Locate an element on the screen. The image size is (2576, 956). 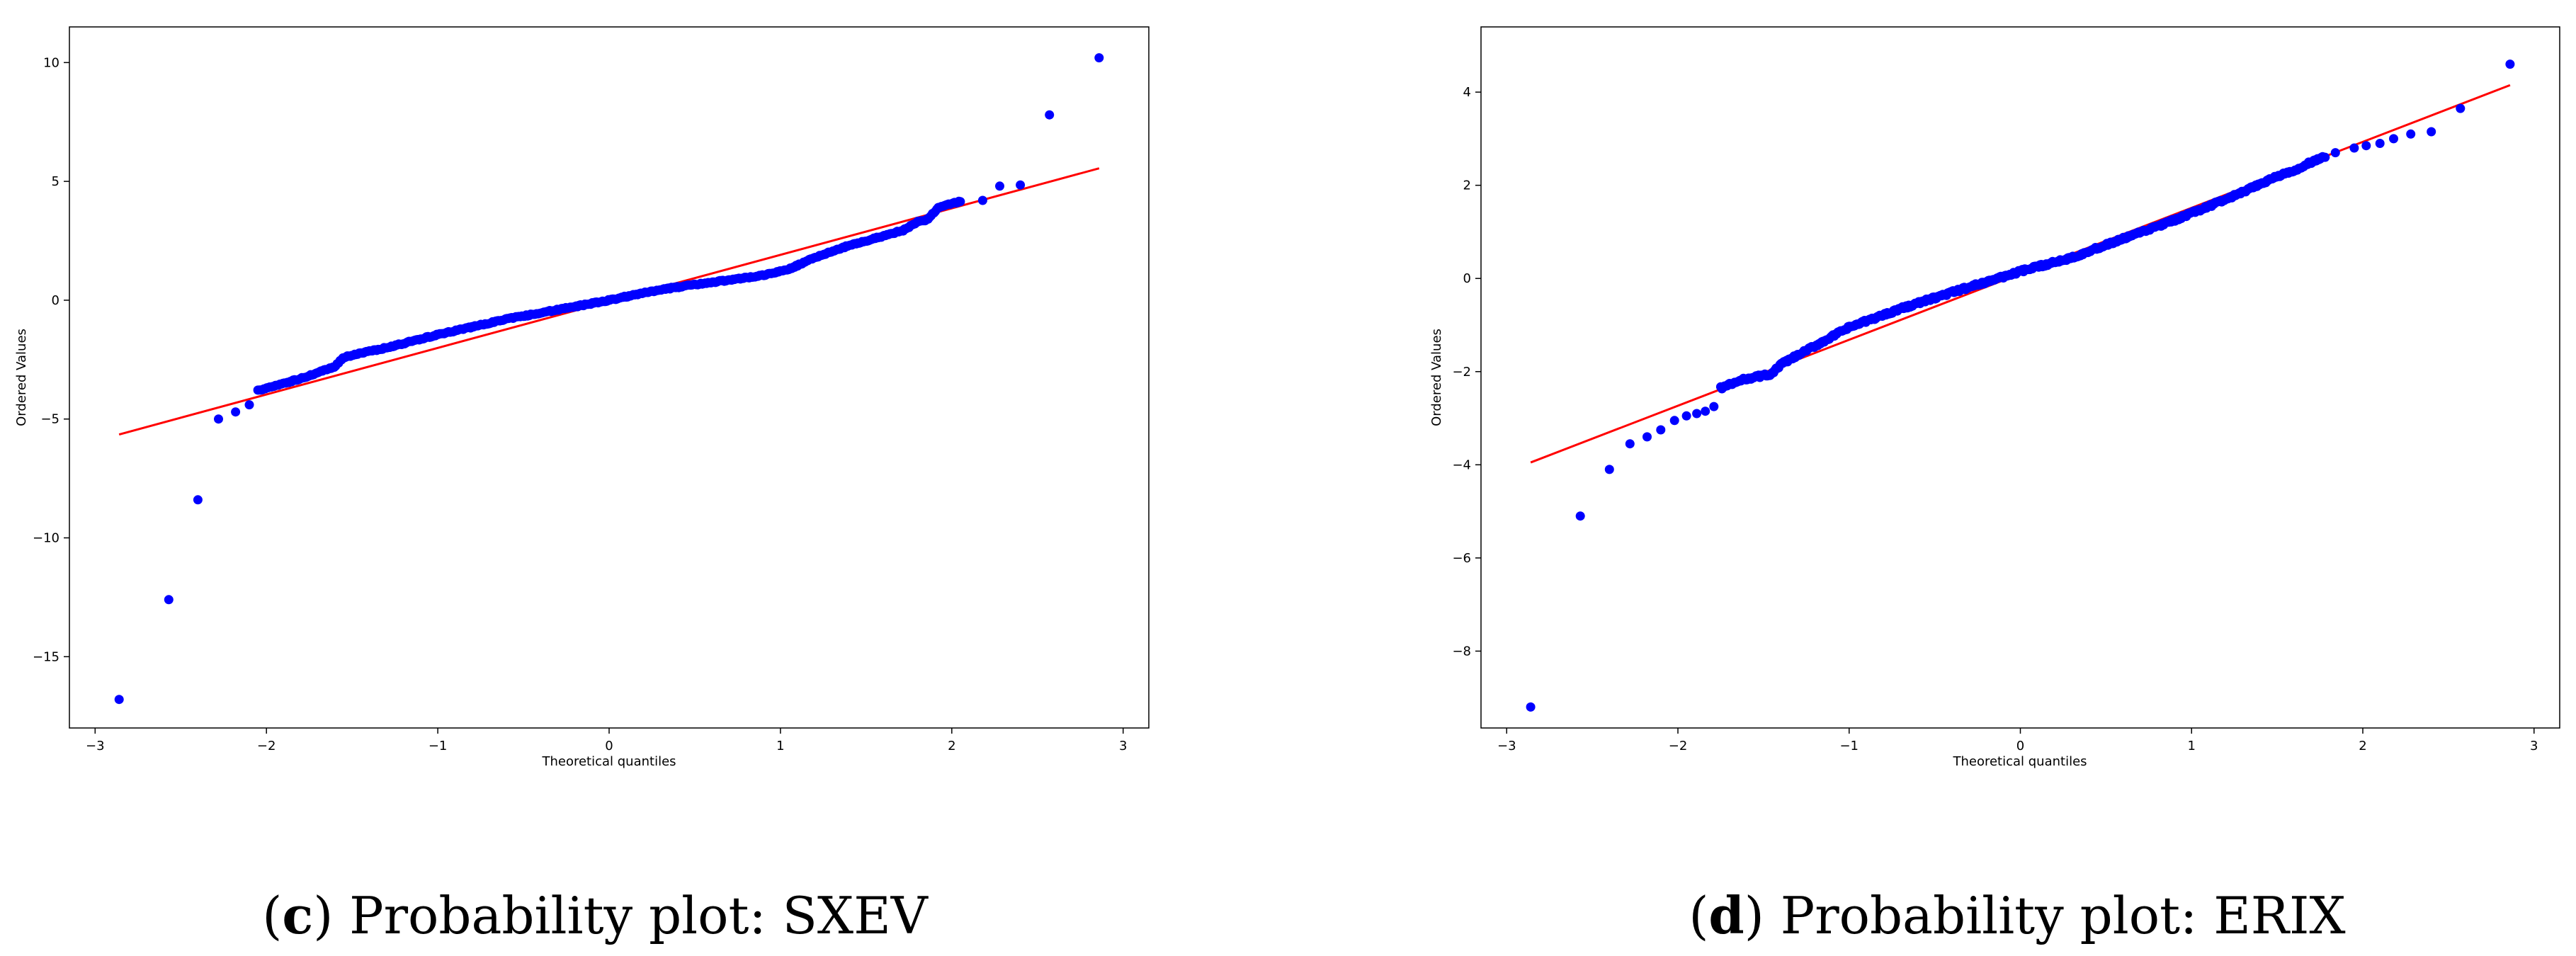
x-tick-label-d: −3 is located at coordinates (1506, 746).